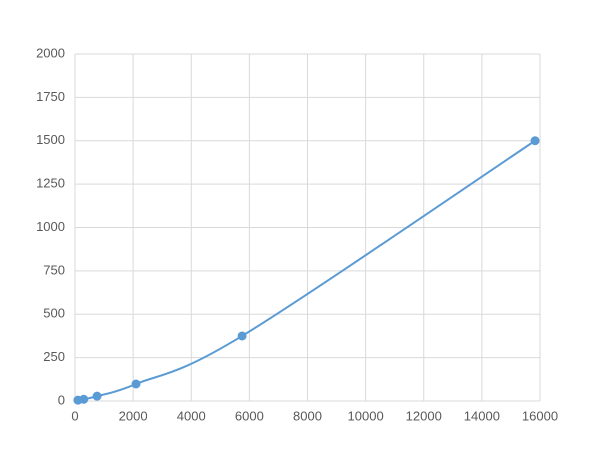  What do you see at coordinates (540, 415) in the screenshot?
I see `x-tick-label: 16000` at bounding box center [540, 415].